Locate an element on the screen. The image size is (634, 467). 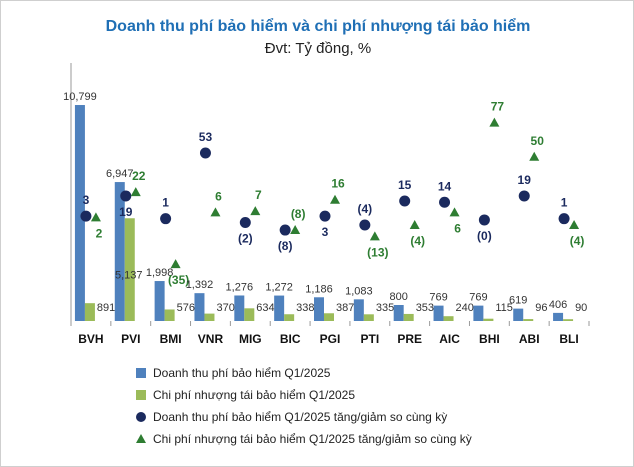
label-reinsurance-change-vnr: 6 is located at coordinates (218, 196).